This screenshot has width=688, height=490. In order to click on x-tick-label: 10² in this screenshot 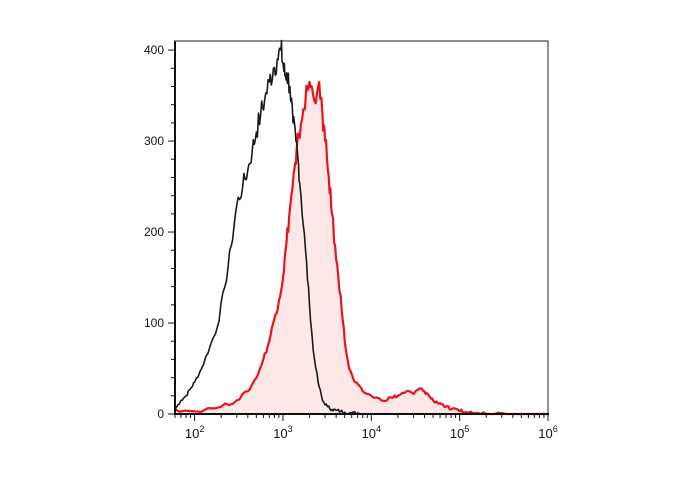, I will do `click(194, 432)`.